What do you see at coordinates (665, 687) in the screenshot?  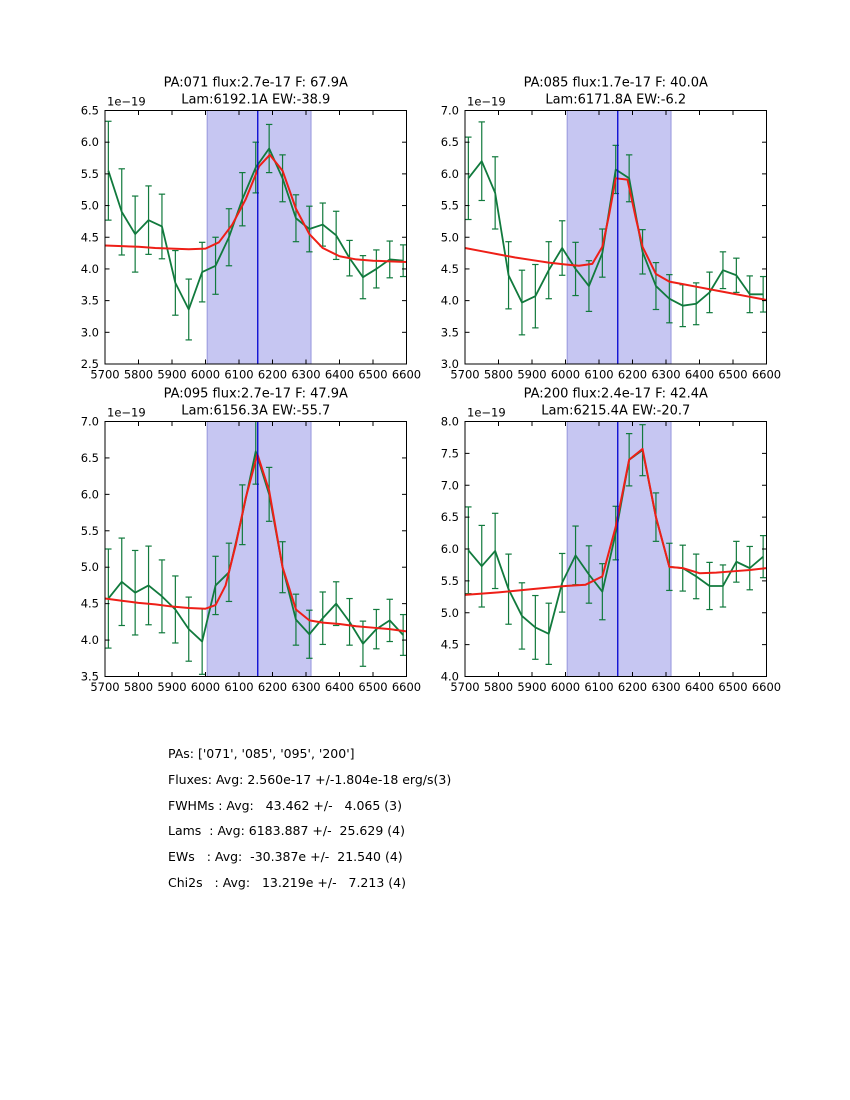 I see `panel-4-xtick-label: 6300` at bounding box center [665, 687].